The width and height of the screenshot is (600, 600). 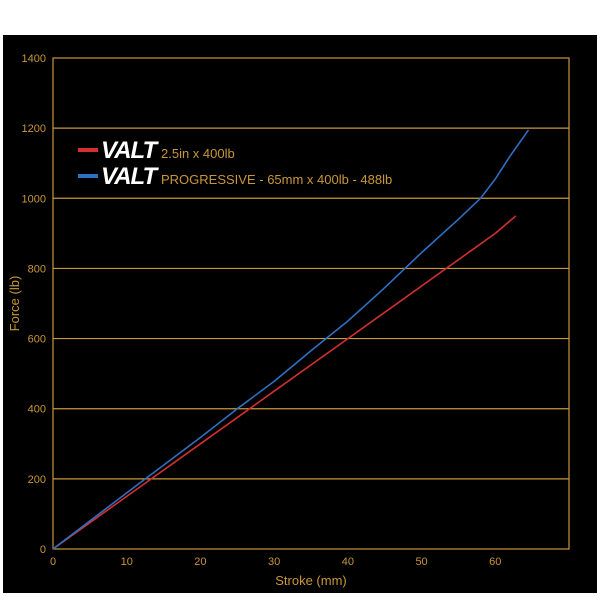 I want to click on x-tick-label: 20, so click(x=200, y=562).